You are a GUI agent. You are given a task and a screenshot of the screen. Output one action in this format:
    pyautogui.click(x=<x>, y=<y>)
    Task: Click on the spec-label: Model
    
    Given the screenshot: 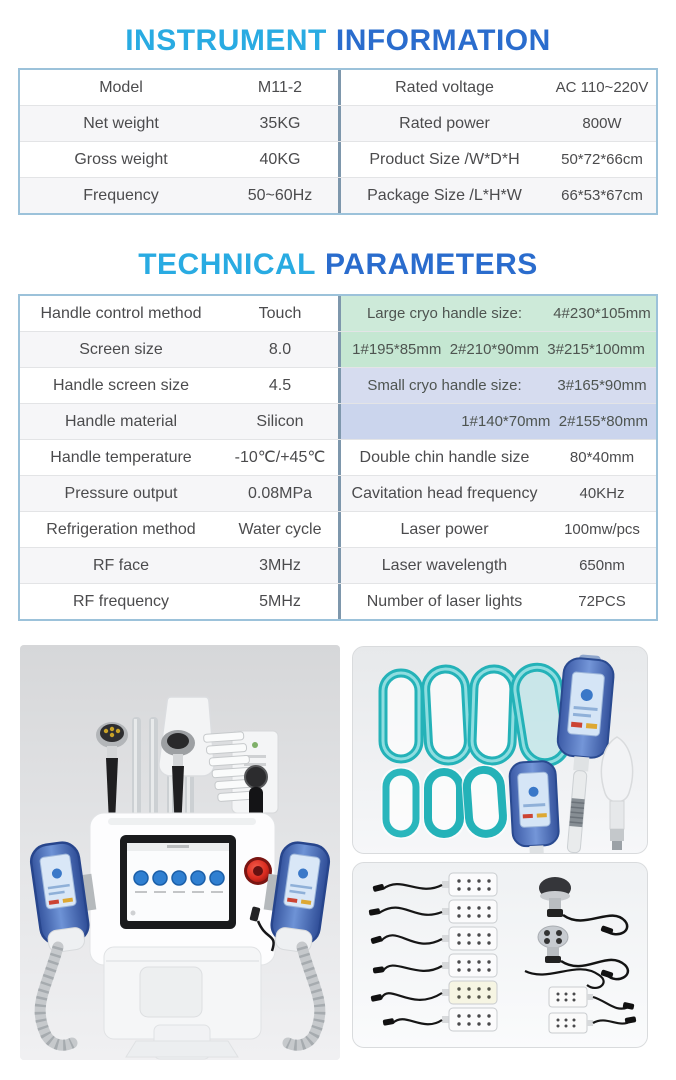 What is the action you would take?
    pyautogui.click(x=121, y=87)
    